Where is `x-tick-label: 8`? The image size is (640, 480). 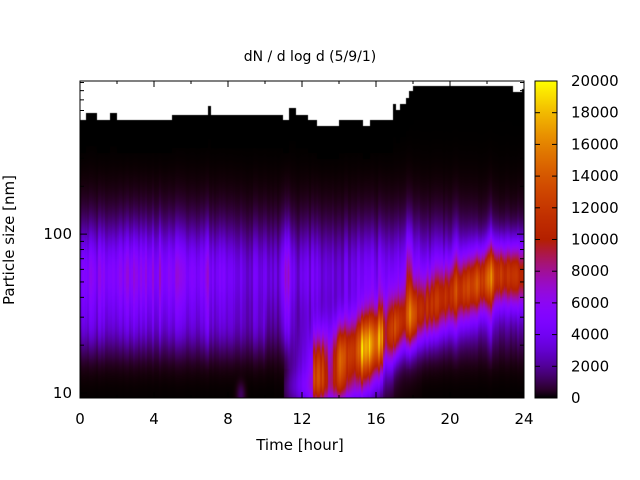
x-tick-label: 8 is located at coordinates (228, 419).